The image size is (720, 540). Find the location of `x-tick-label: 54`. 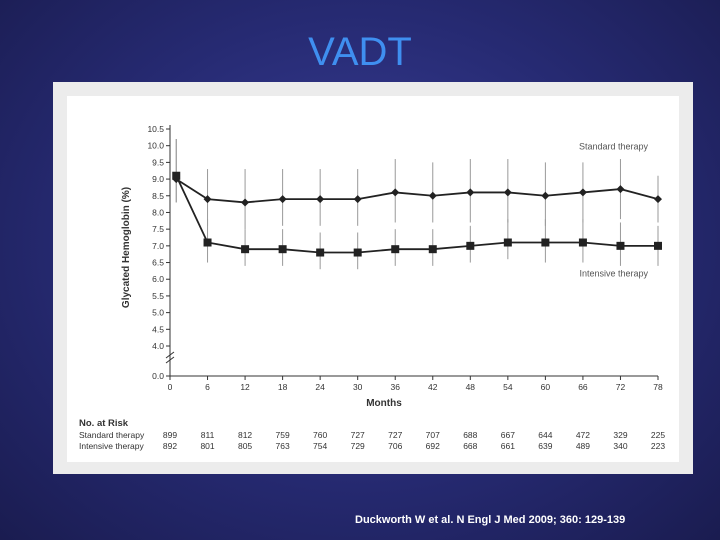

x-tick-label: 54 is located at coordinates (508, 387).